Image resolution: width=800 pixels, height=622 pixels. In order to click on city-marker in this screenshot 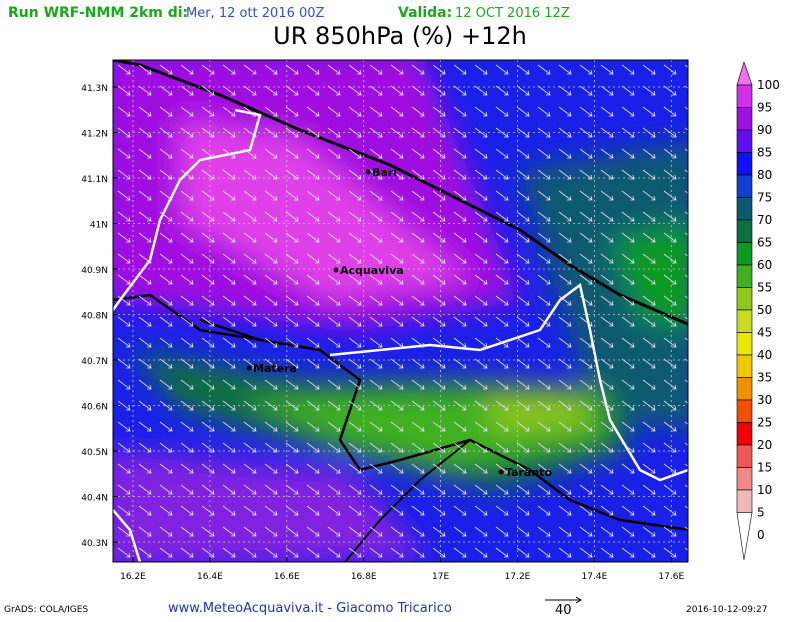, I will do `click(368, 172)`.